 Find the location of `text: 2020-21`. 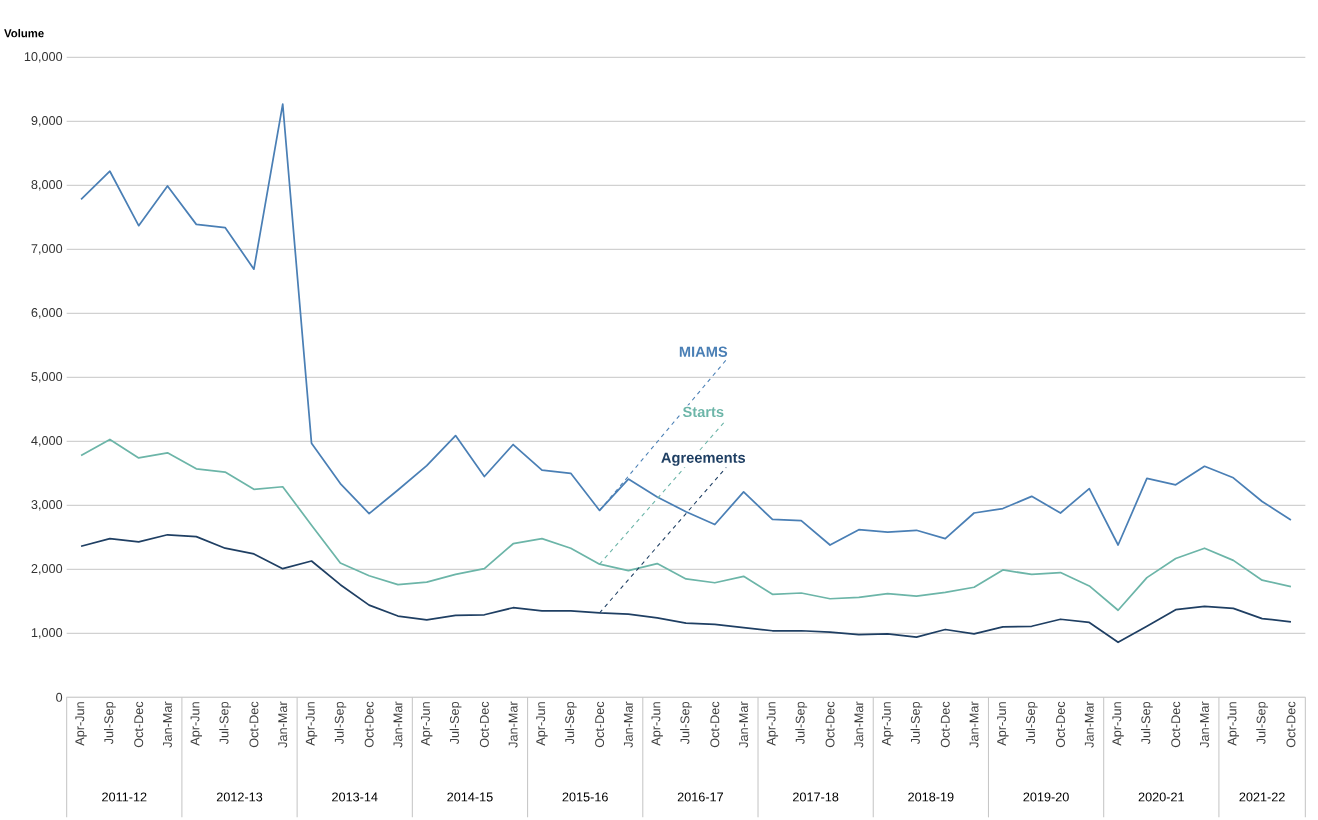

text: 2020-21 is located at coordinates (1161, 797).